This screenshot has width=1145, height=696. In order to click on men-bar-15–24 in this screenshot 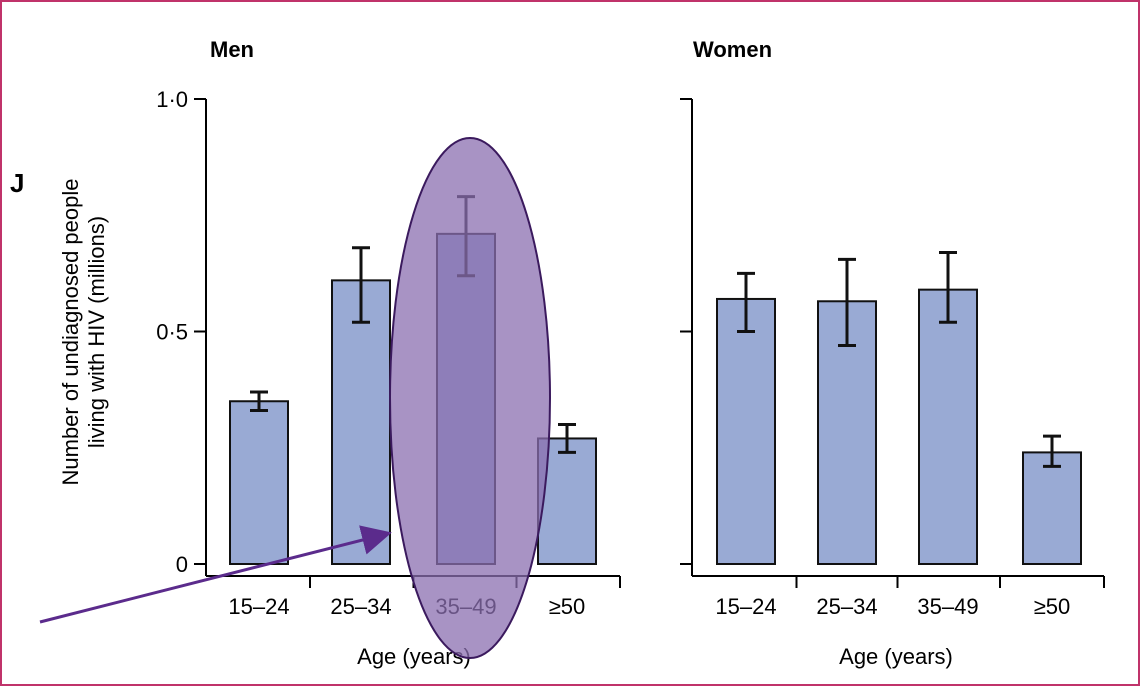, I will do `click(259, 482)`.